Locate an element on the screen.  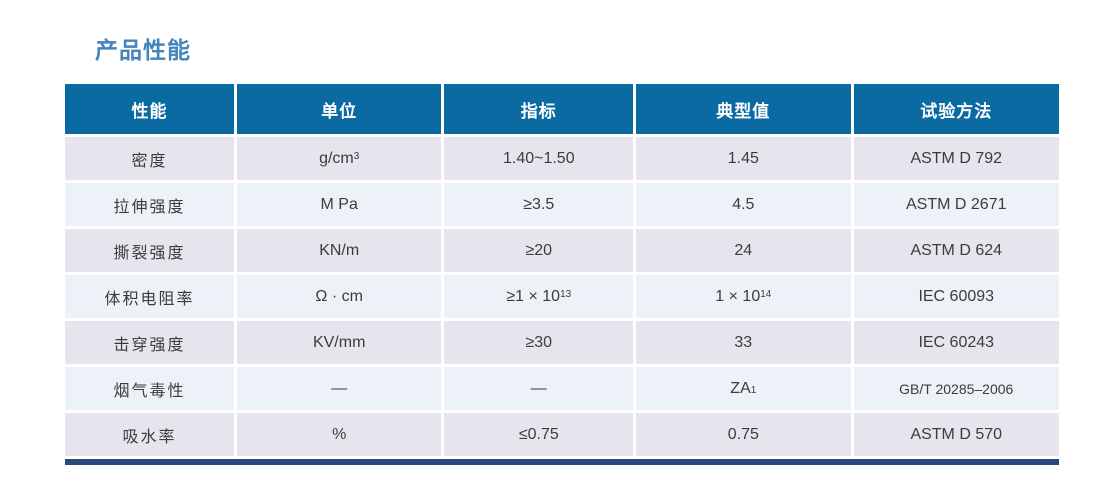
cell-property: 击穿强度 is located at coordinates (149, 342).